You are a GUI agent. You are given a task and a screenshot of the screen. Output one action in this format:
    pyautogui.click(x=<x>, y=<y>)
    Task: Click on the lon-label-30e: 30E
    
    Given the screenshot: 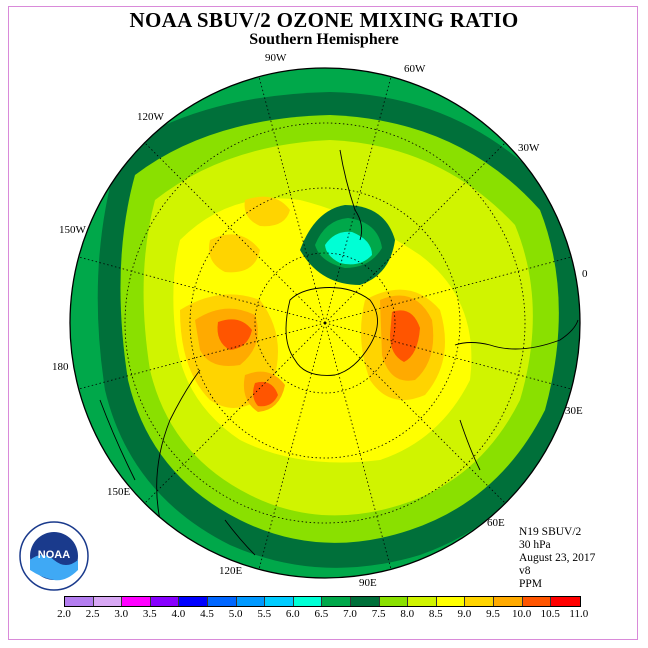 What is the action you would take?
    pyautogui.click(x=574, y=411)
    